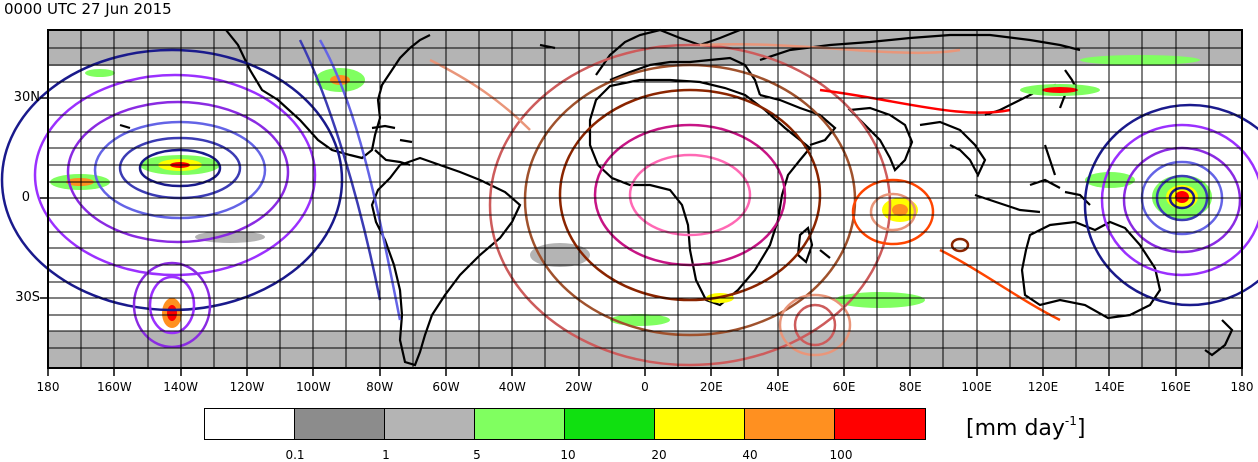 The height and width of the screenshot is (462, 1258). Describe the element at coordinates (1070, 421) in the screenshot. I see `units-exponent: -1` at that location.